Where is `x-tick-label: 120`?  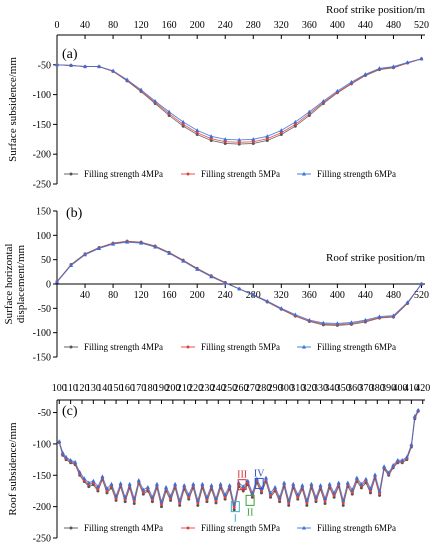
x-tick-label: 120 is located at coordinates (141, 25).